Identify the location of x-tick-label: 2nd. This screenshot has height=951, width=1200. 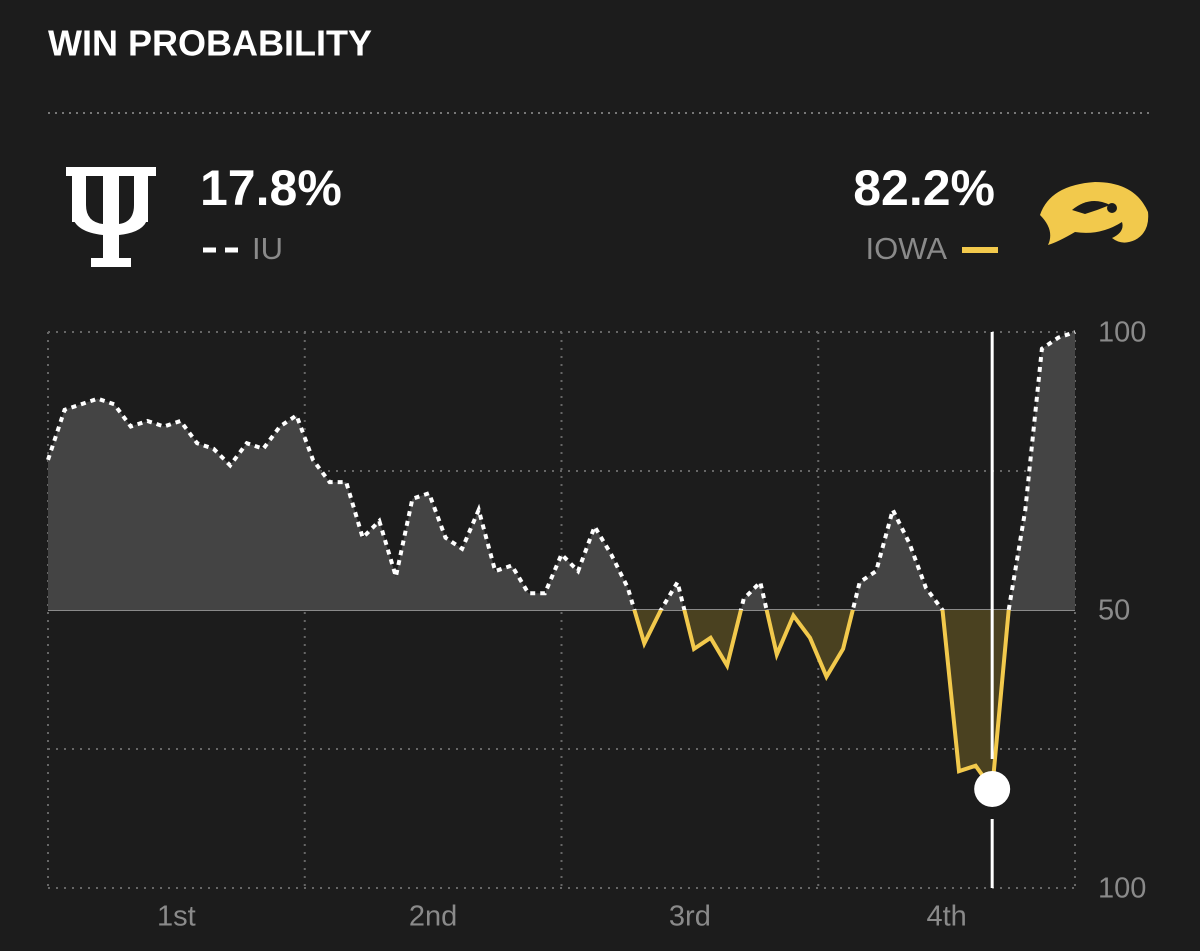
(433, 917).